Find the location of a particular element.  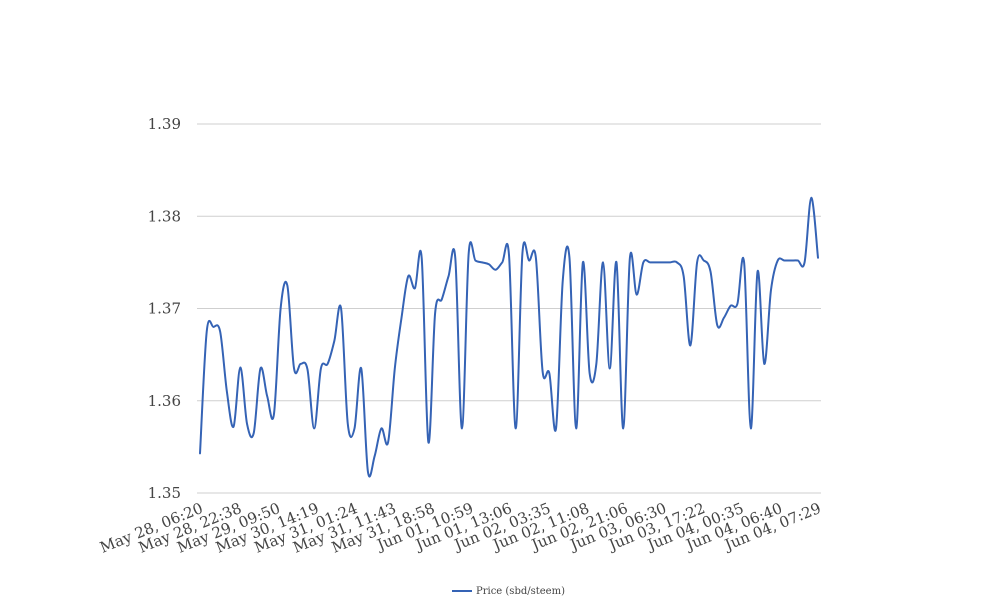

y-tick-label: 1.35 is located at coordinates (164, 493).